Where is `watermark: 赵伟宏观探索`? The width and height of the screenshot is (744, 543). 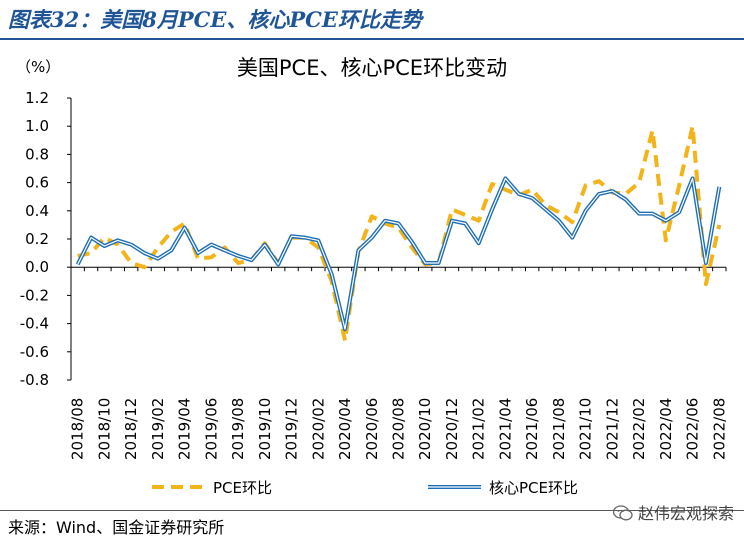 watermark: 赵伟宏观探索 is located at coordinates (673, 512).